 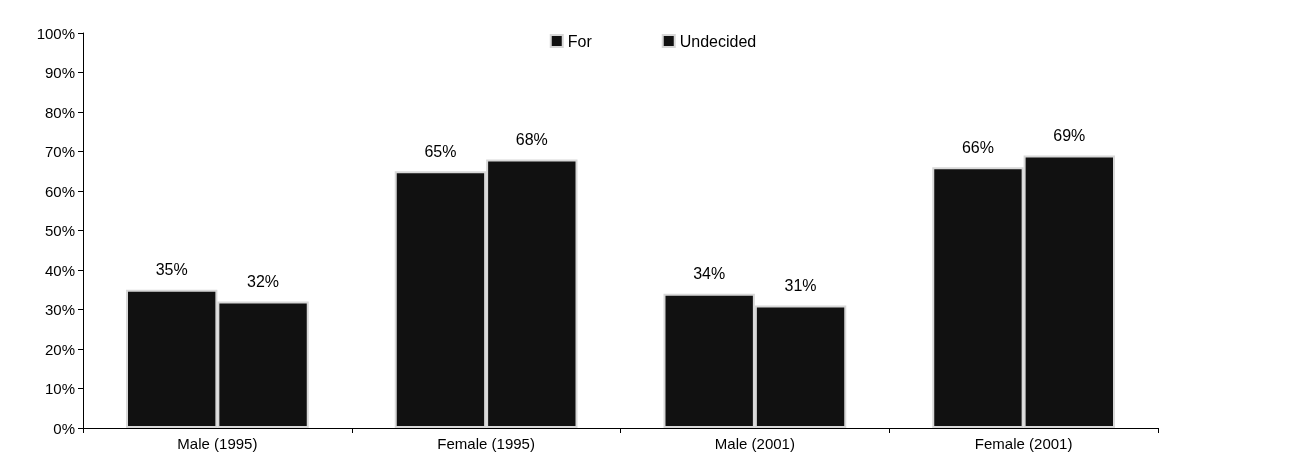 I want to click on data-label: 32%, so click(x=263, y=282).